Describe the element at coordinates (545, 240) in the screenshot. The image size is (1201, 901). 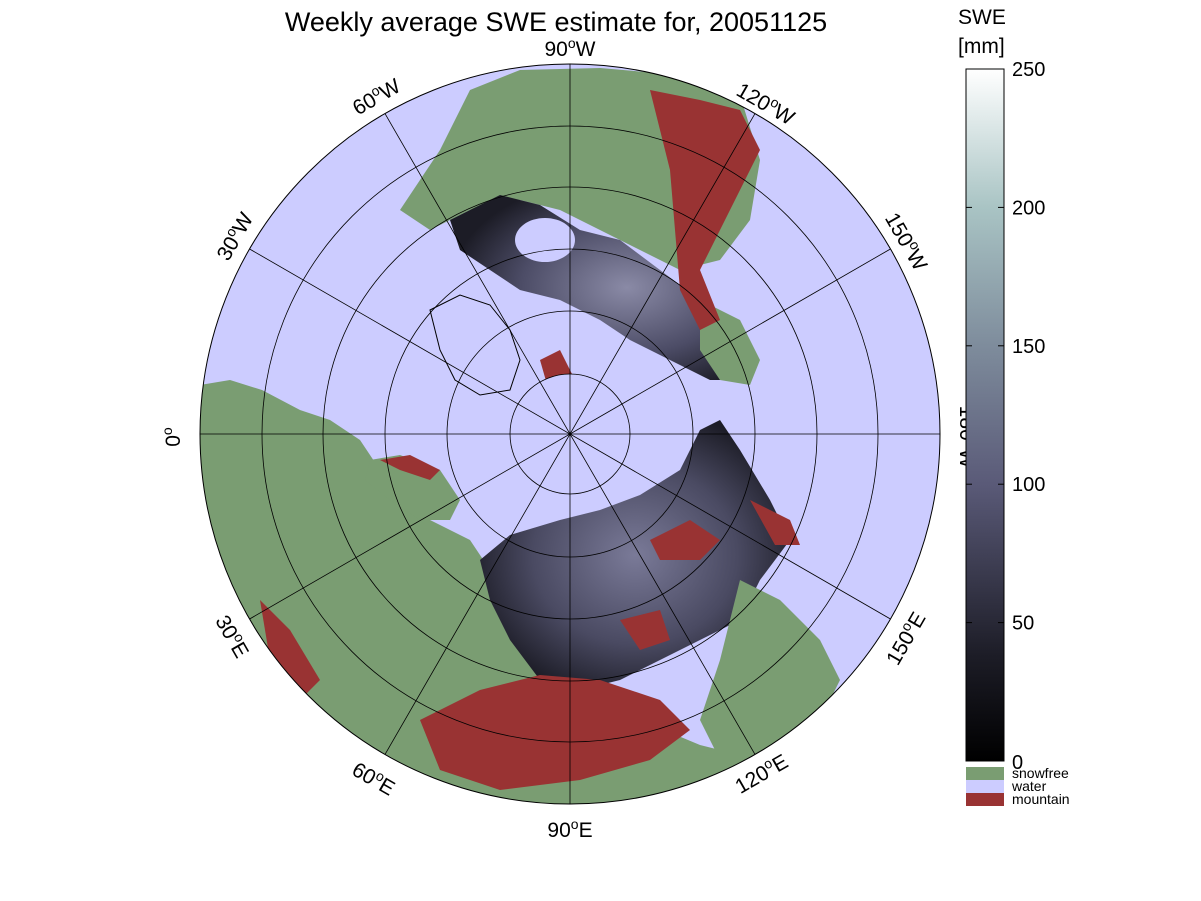
I see `hudson-bay` at that location.